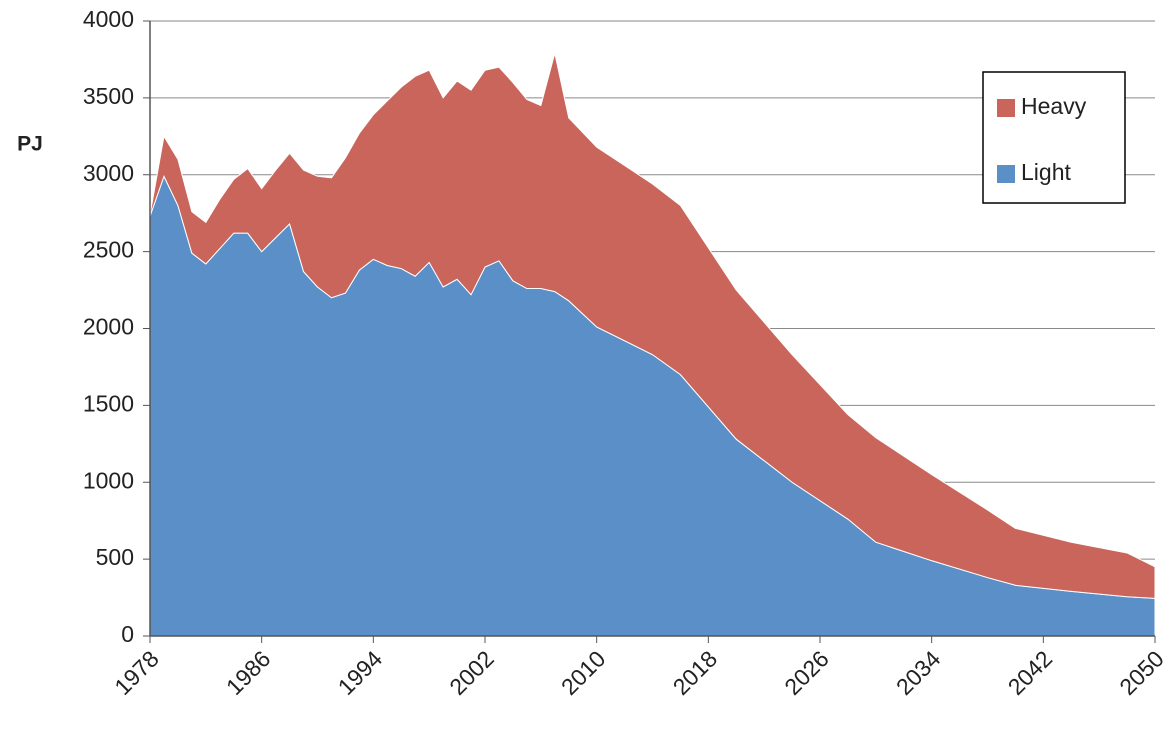 The height and width of the screenshot is (729, 1165). What do you see at coordinates (108, 480) in the screenshot?
I see `y-tick-label: 1000` at bounding box center [108, 480].